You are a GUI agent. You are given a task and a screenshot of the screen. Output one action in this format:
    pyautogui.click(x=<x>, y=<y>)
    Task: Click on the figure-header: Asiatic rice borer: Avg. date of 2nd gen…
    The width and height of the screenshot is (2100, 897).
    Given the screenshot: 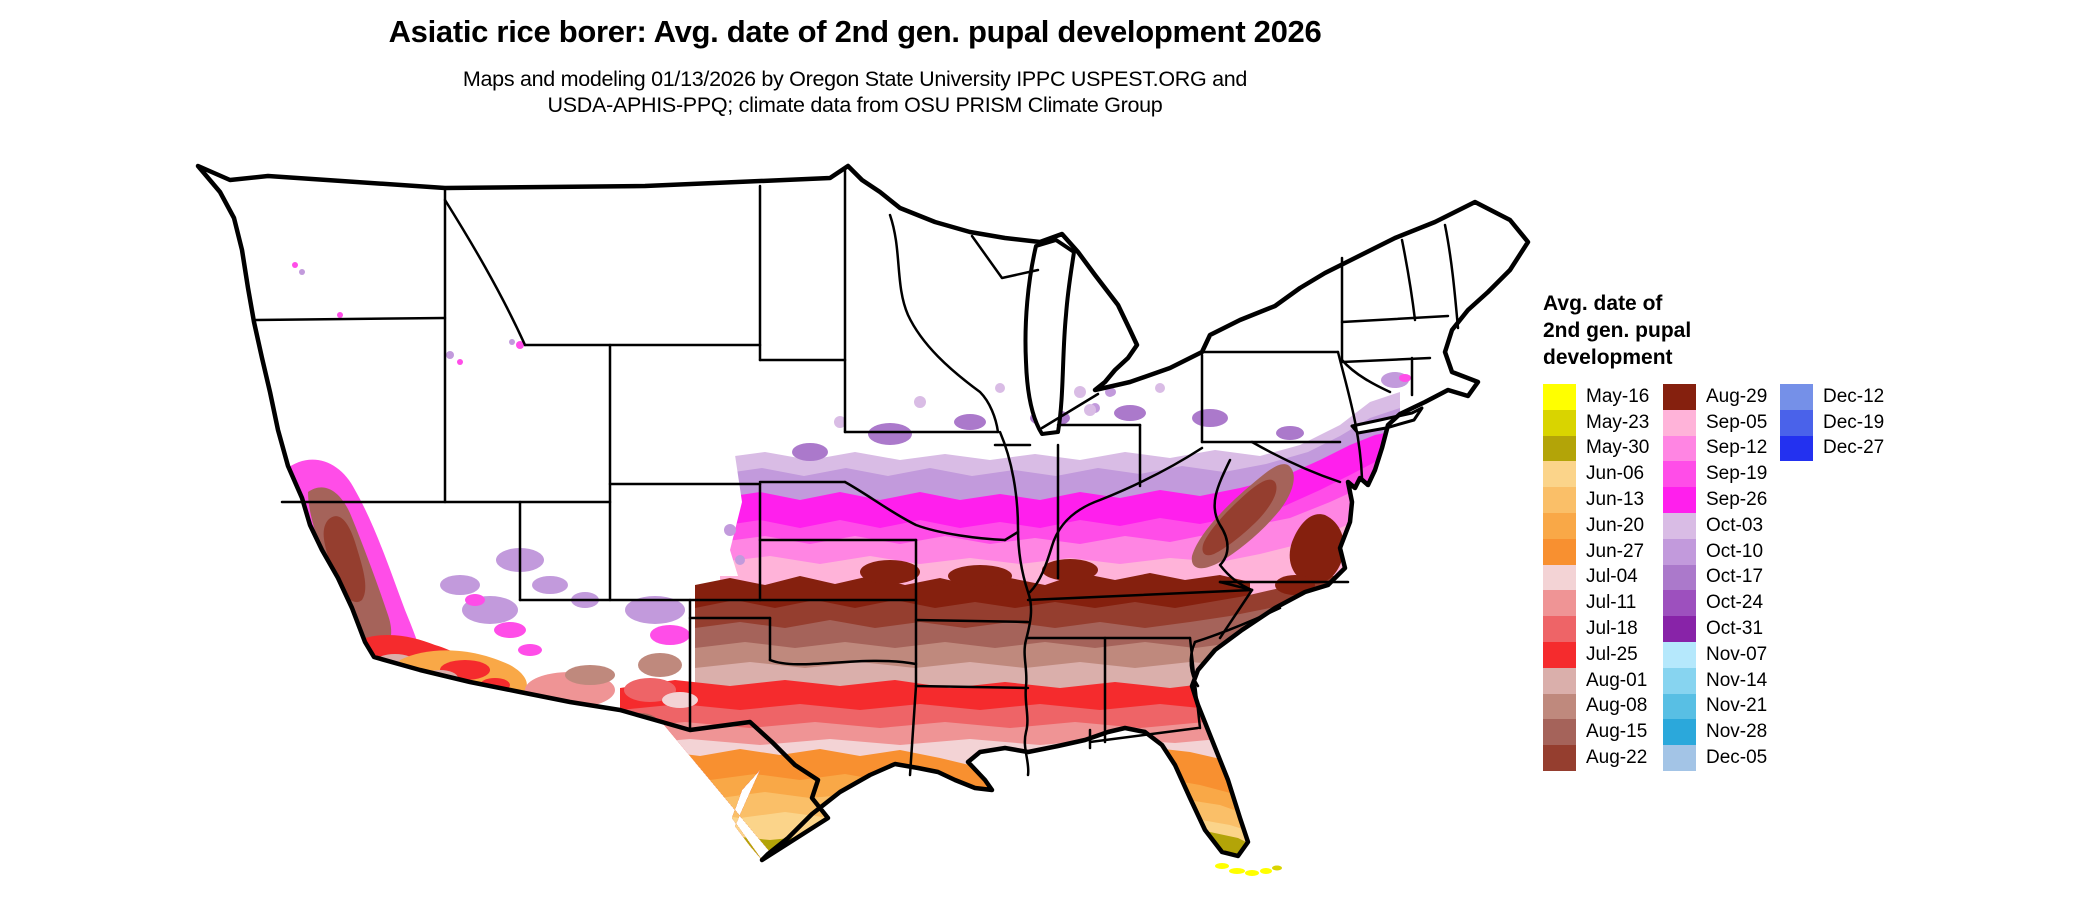 What is the action you would take?
    pyautogui.click(x=855, y=66)
    